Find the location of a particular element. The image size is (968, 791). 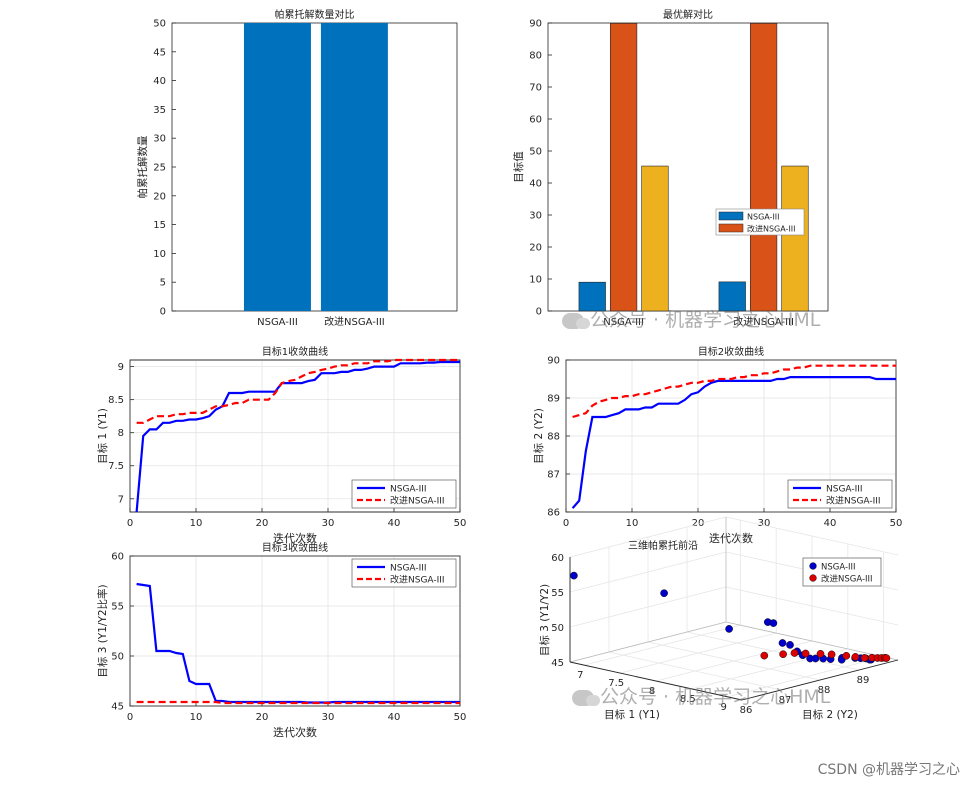

y-tick-label: 70 is located at coordinates (535, 88).